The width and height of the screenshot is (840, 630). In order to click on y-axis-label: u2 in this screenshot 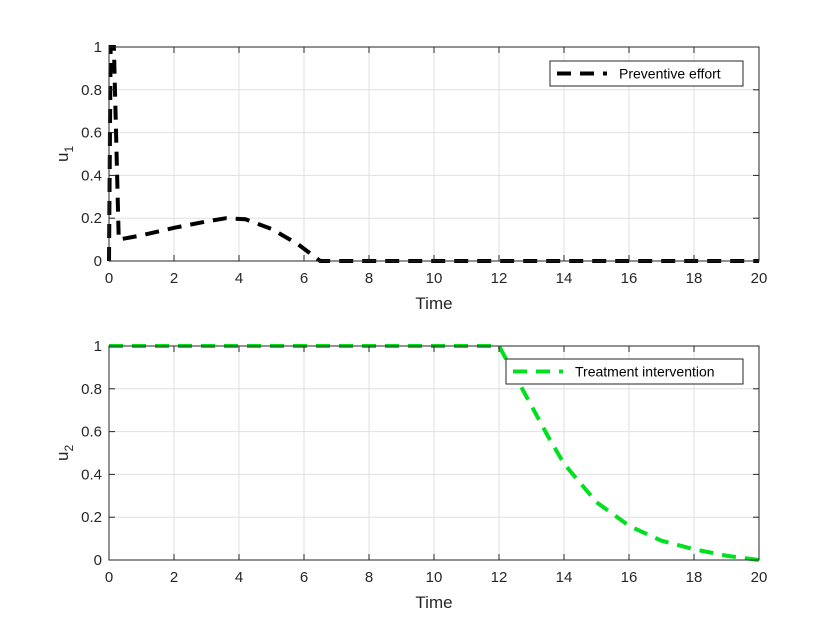, I will do `click(64, 453)`.